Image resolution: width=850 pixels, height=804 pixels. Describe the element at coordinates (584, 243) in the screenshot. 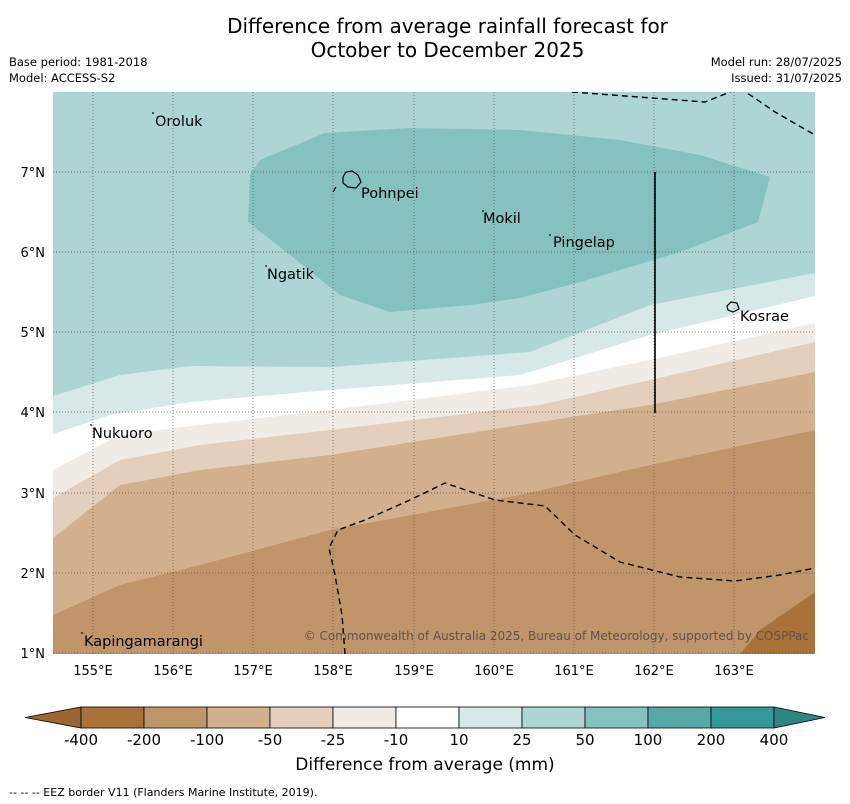

I see `place-label-pingelap: Pingelap` at that location.